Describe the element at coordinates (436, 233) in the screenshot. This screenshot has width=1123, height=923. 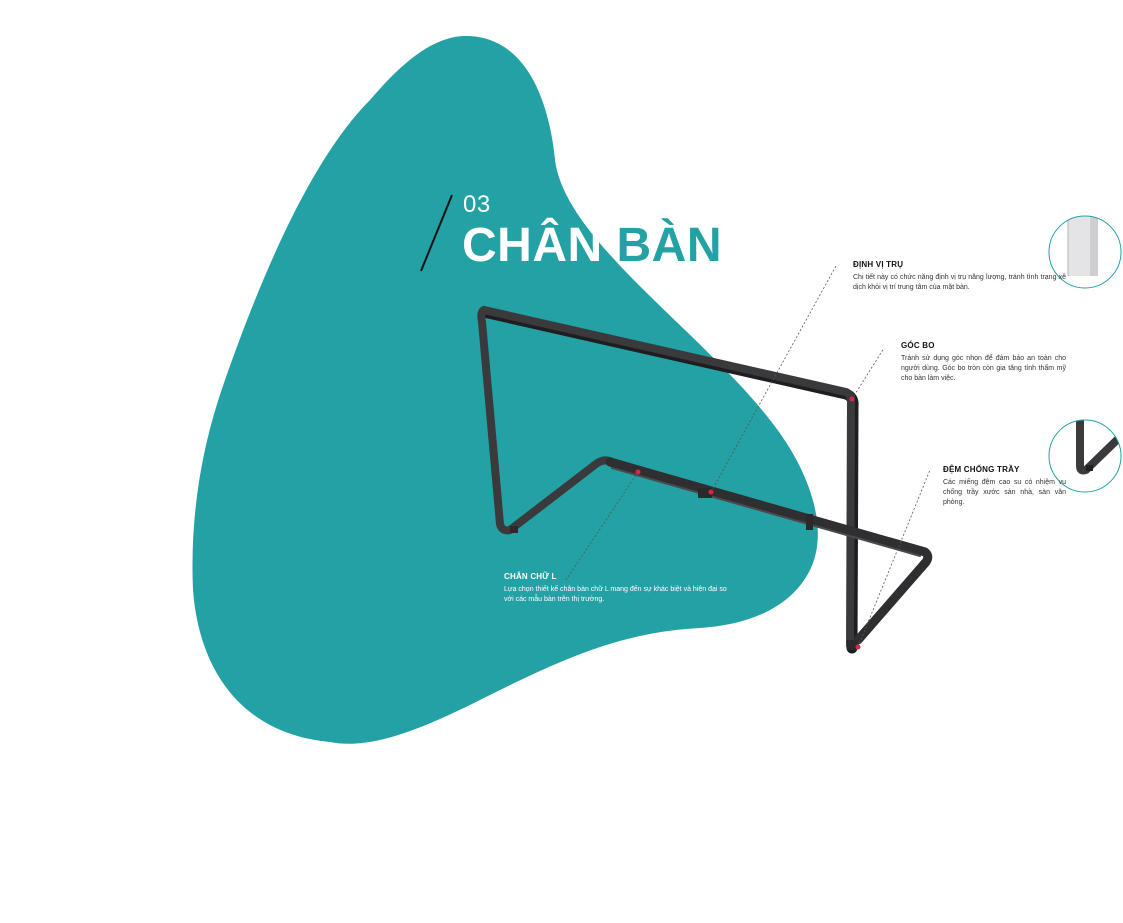
I see `title-slash` at that location.